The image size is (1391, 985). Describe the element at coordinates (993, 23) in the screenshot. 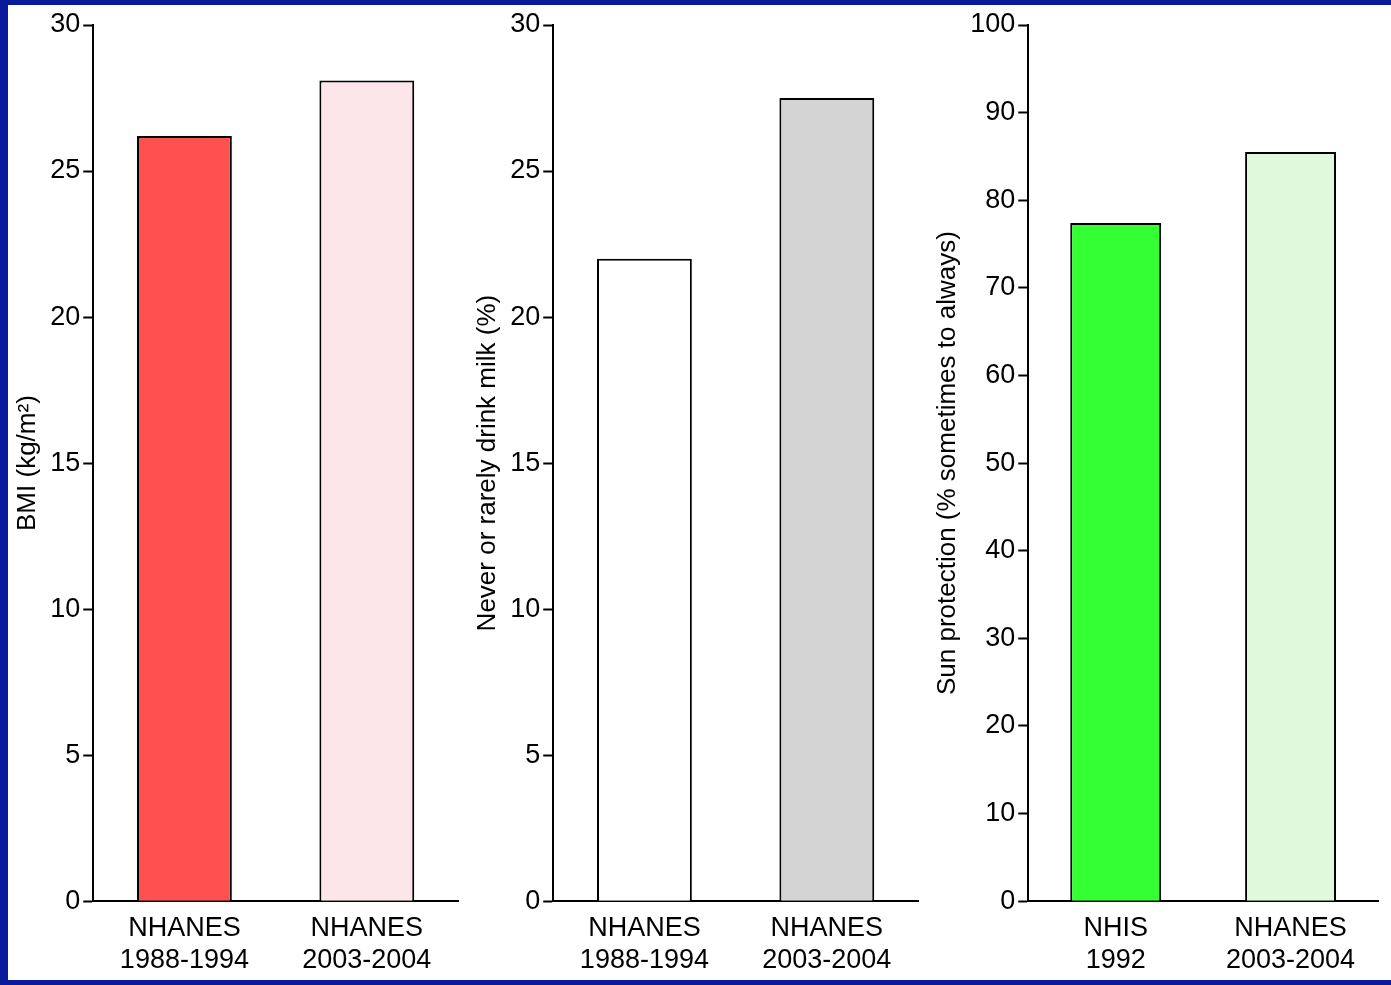

I see `y-tick-label: 100` at that location.